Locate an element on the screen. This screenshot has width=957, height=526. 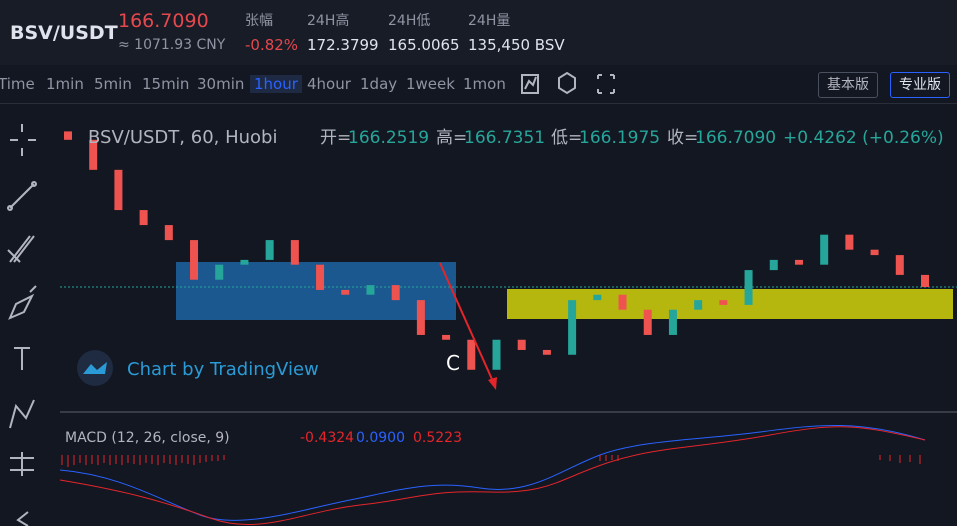
interval: 15min is located at coordinates (166, 84).